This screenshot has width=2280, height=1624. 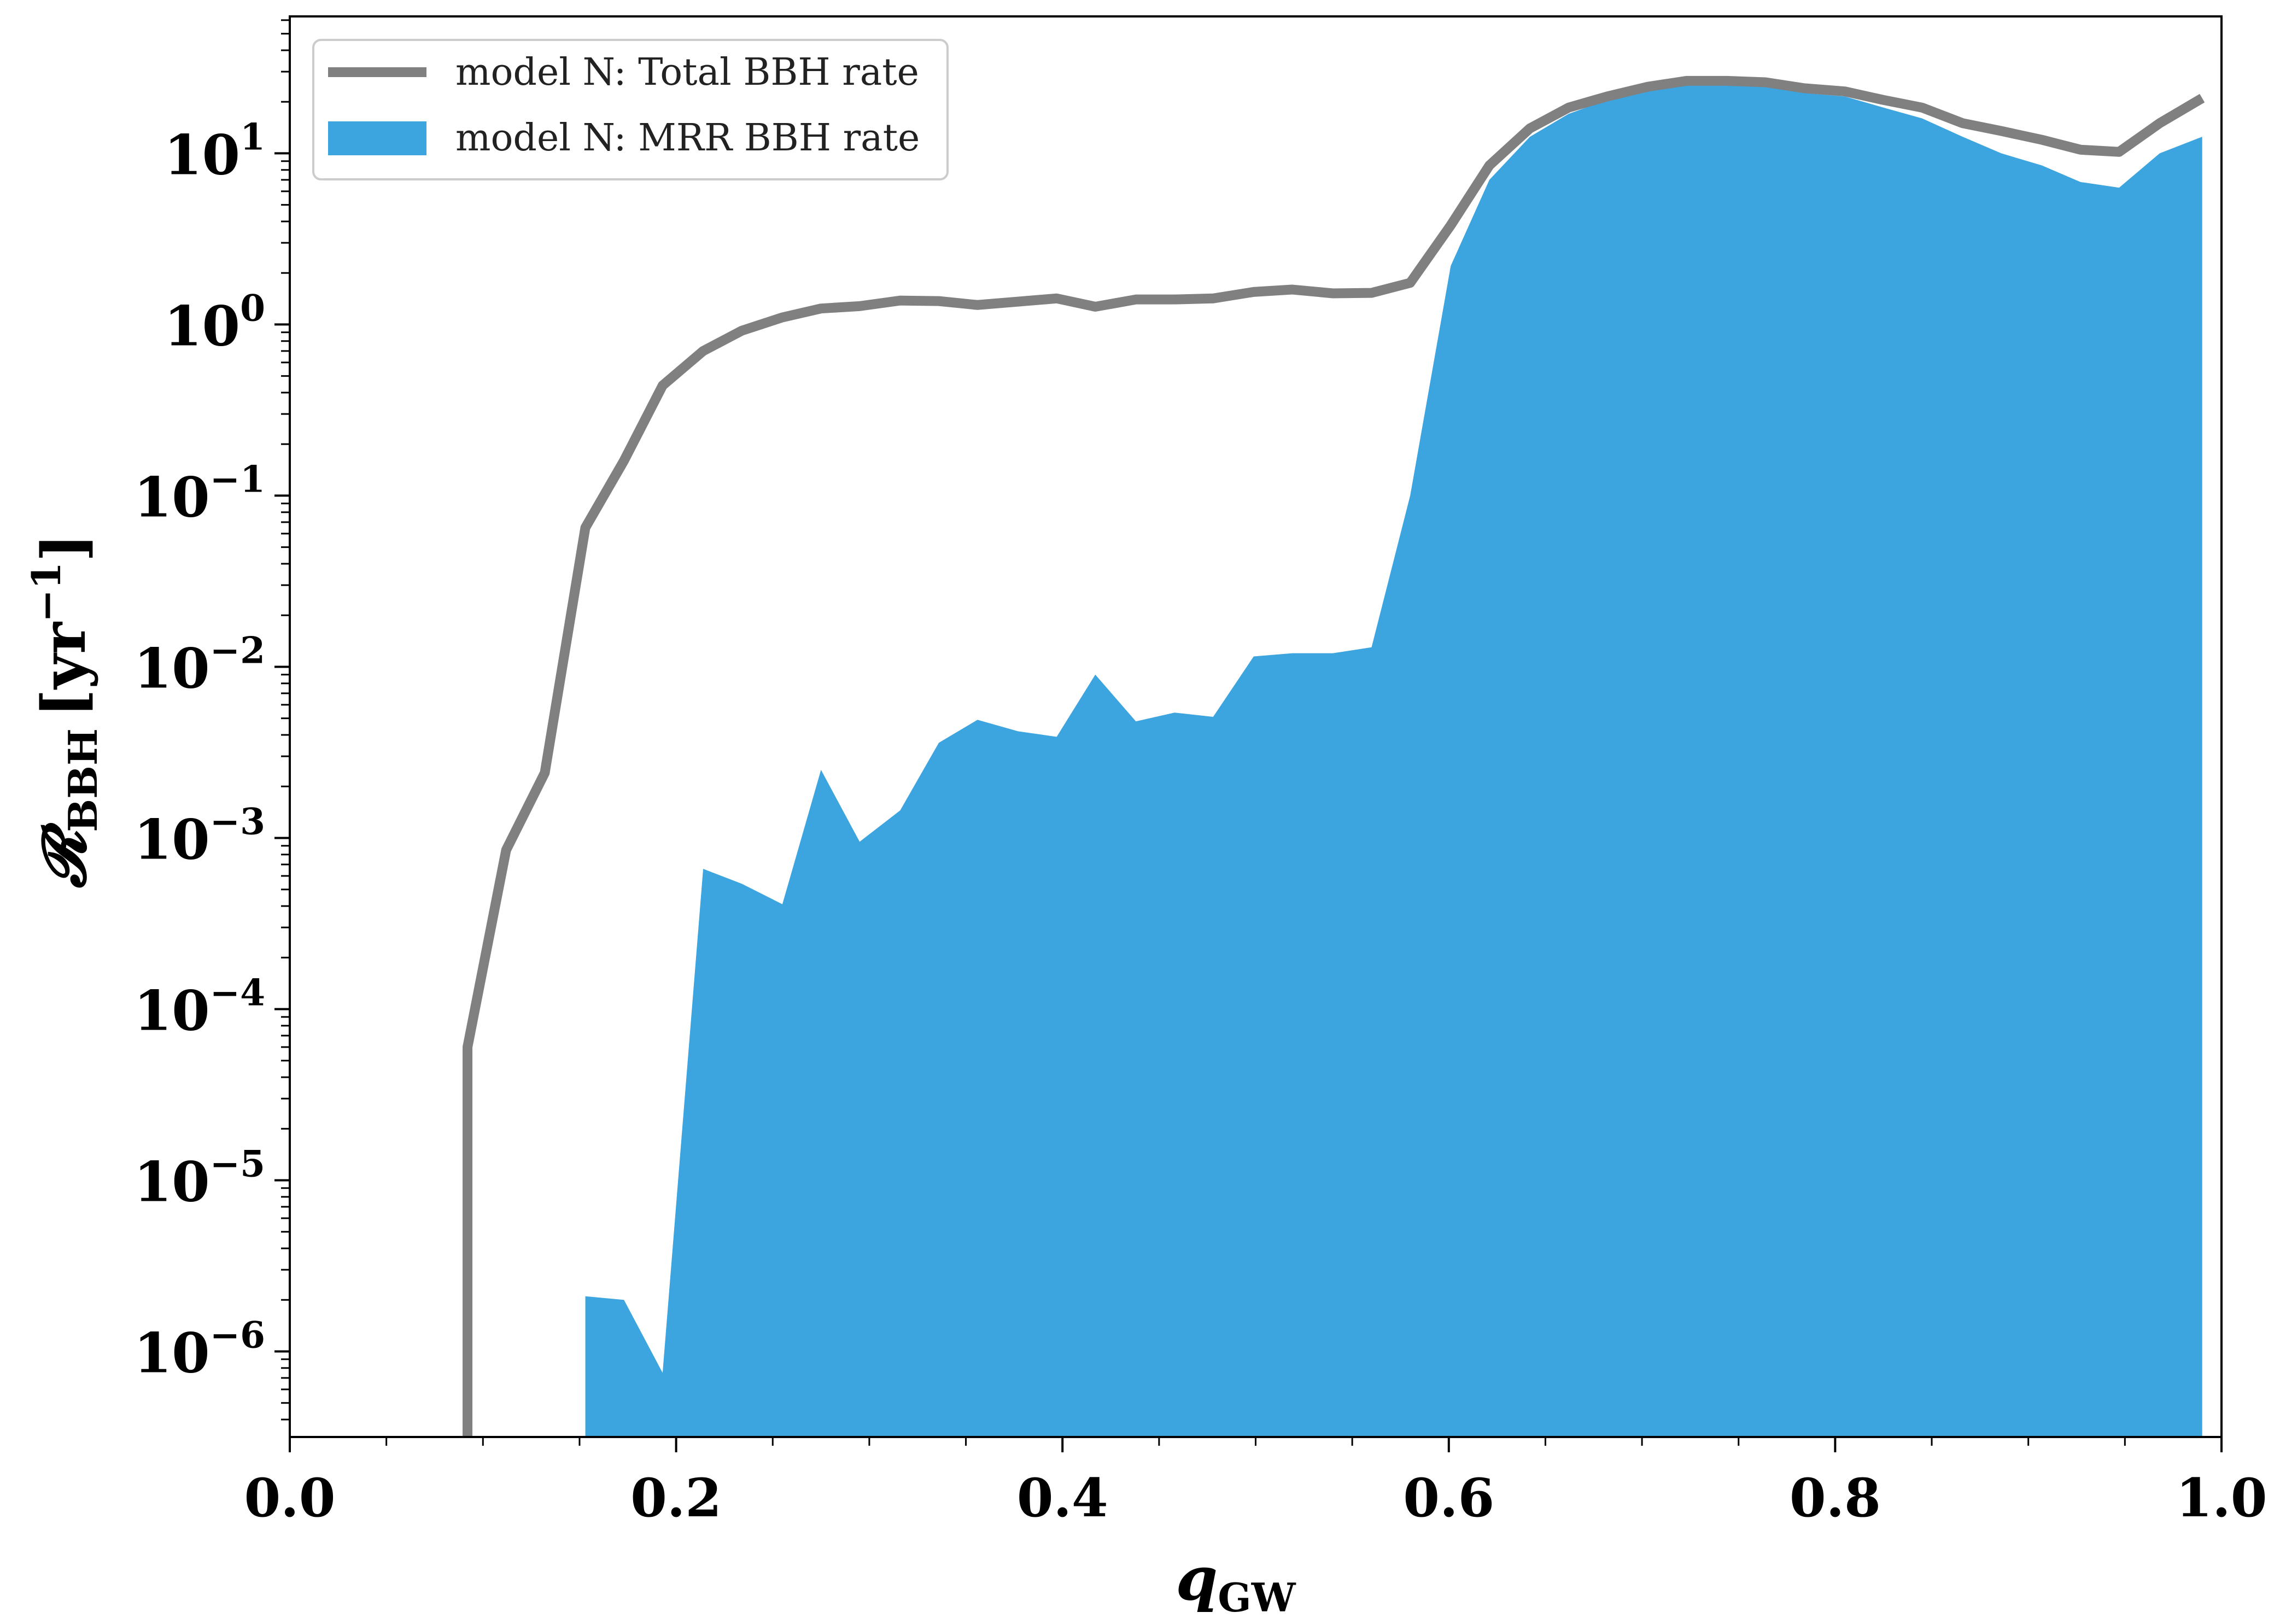 What do you see at coordinates (1256, 1483) in the screenshot?
I see `x-axis-ticks: 0.0 0.2 0.4 0.6 0.8 1.0` at bounding box center [1256, 1483].